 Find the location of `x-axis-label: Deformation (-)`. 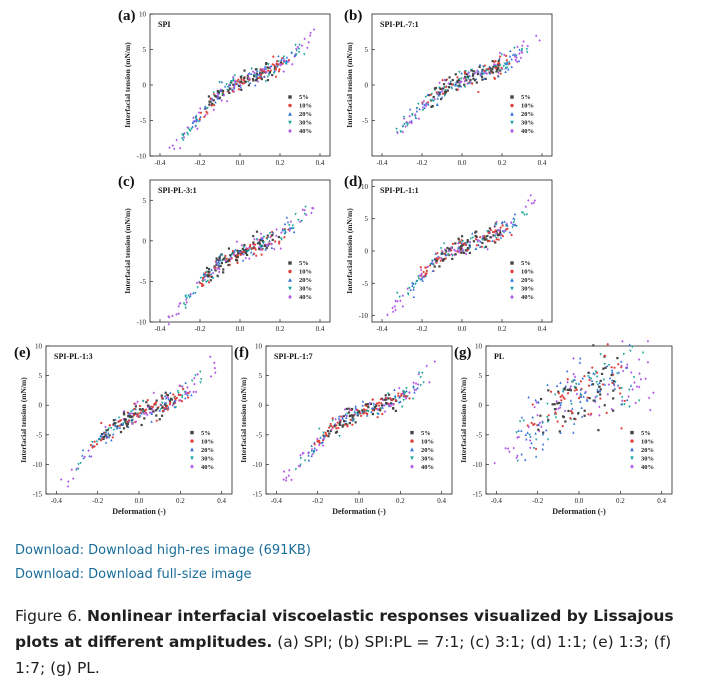

x-axis-label: Deformation (-) is located at coordinates (139, 511).